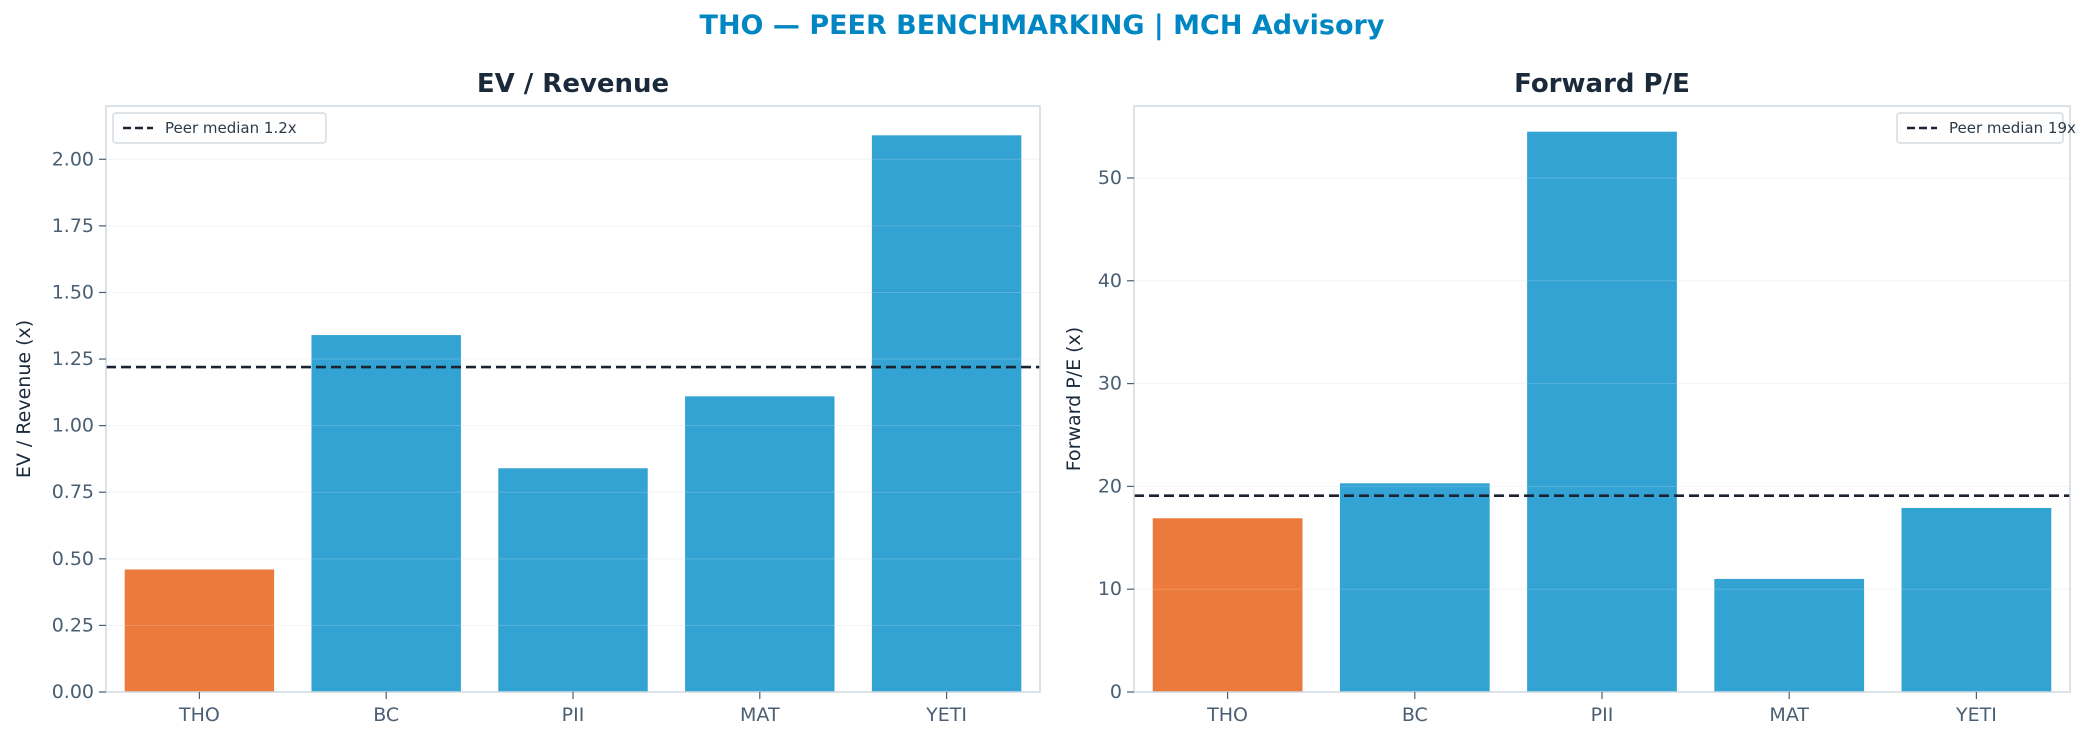 The width and height of the screenshot is (2084, 742). What do you see at coordinates (73, 159) in the screenshot?
I see `y-tick-label: 2.00` at bounding box center [73, 159].